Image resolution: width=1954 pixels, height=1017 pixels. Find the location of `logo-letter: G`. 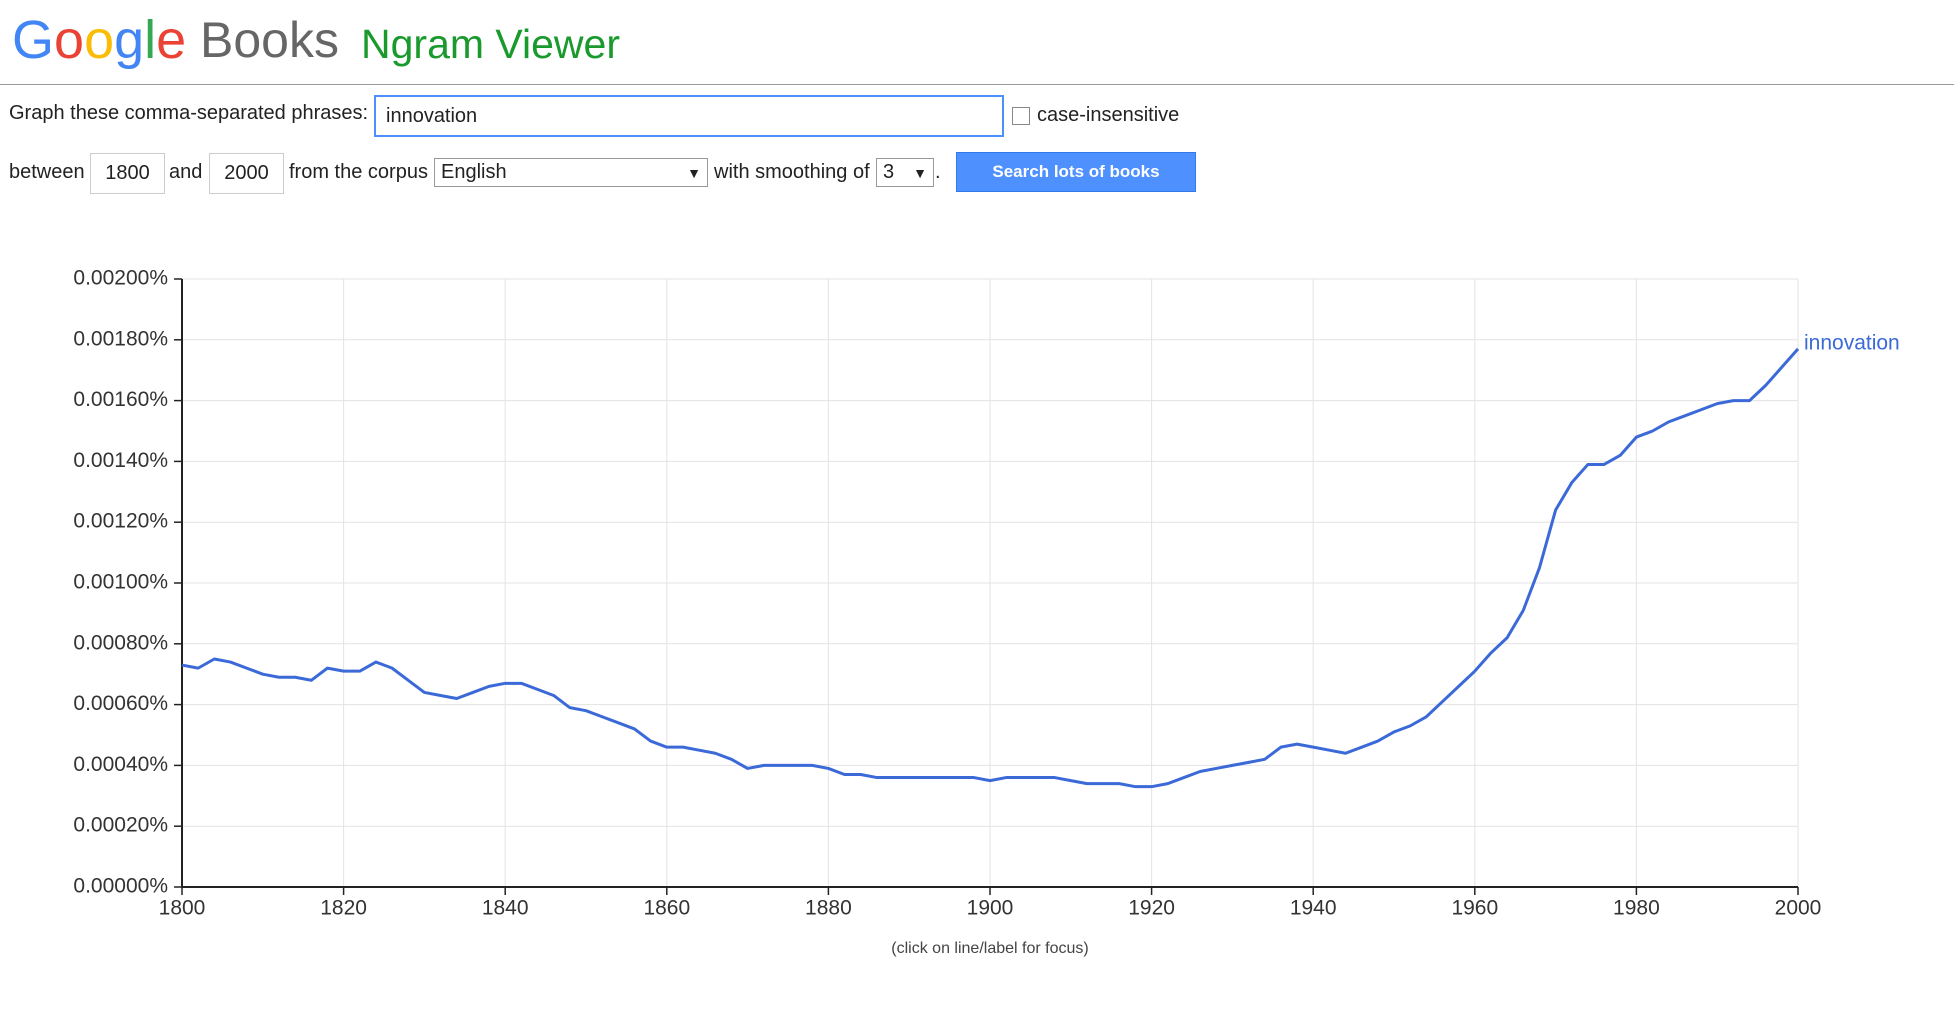

logo-letter: G is located at coordinates (33, 40).